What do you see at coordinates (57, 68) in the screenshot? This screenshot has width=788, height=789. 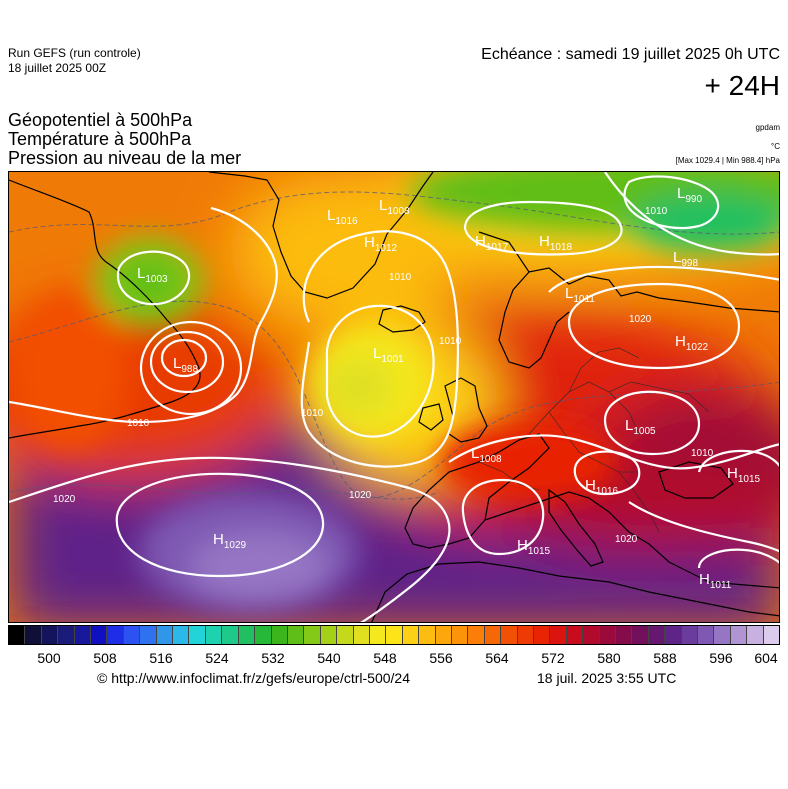 I see `run-date: 18 juillet 2025 00Z` at bounding box center [57, 68].